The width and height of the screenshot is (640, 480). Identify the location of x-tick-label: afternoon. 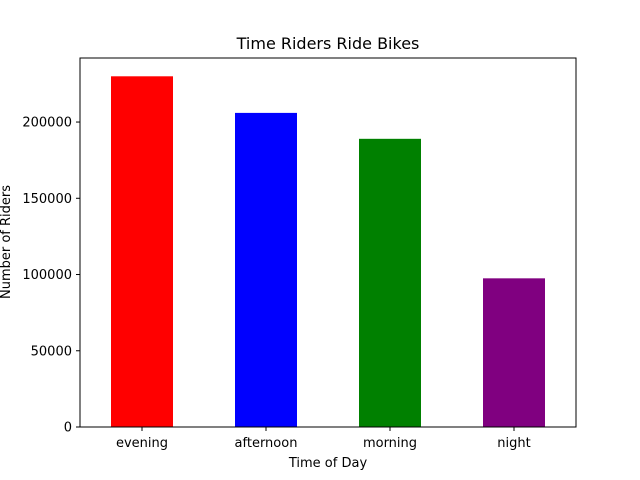
(266, 443).